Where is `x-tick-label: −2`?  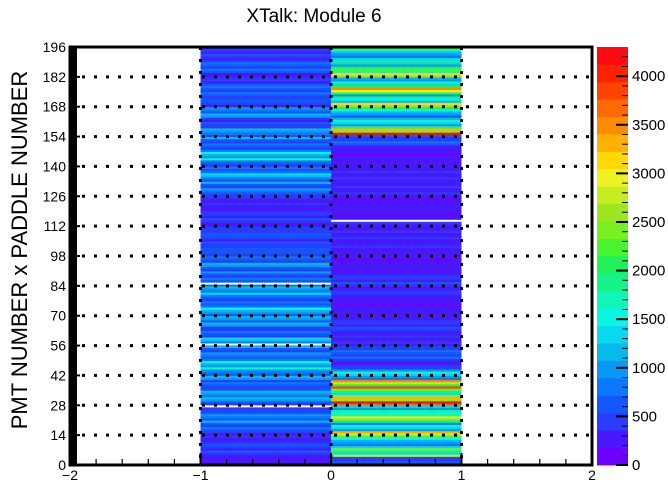 x-tick-label: −2 is located at coordinates (70, 474).